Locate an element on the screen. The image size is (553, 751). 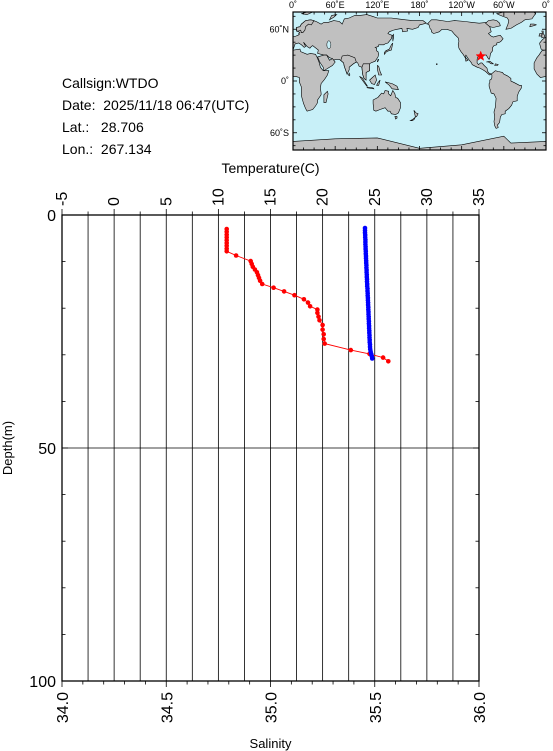
baffin-land is located at coordinates (493, 23).